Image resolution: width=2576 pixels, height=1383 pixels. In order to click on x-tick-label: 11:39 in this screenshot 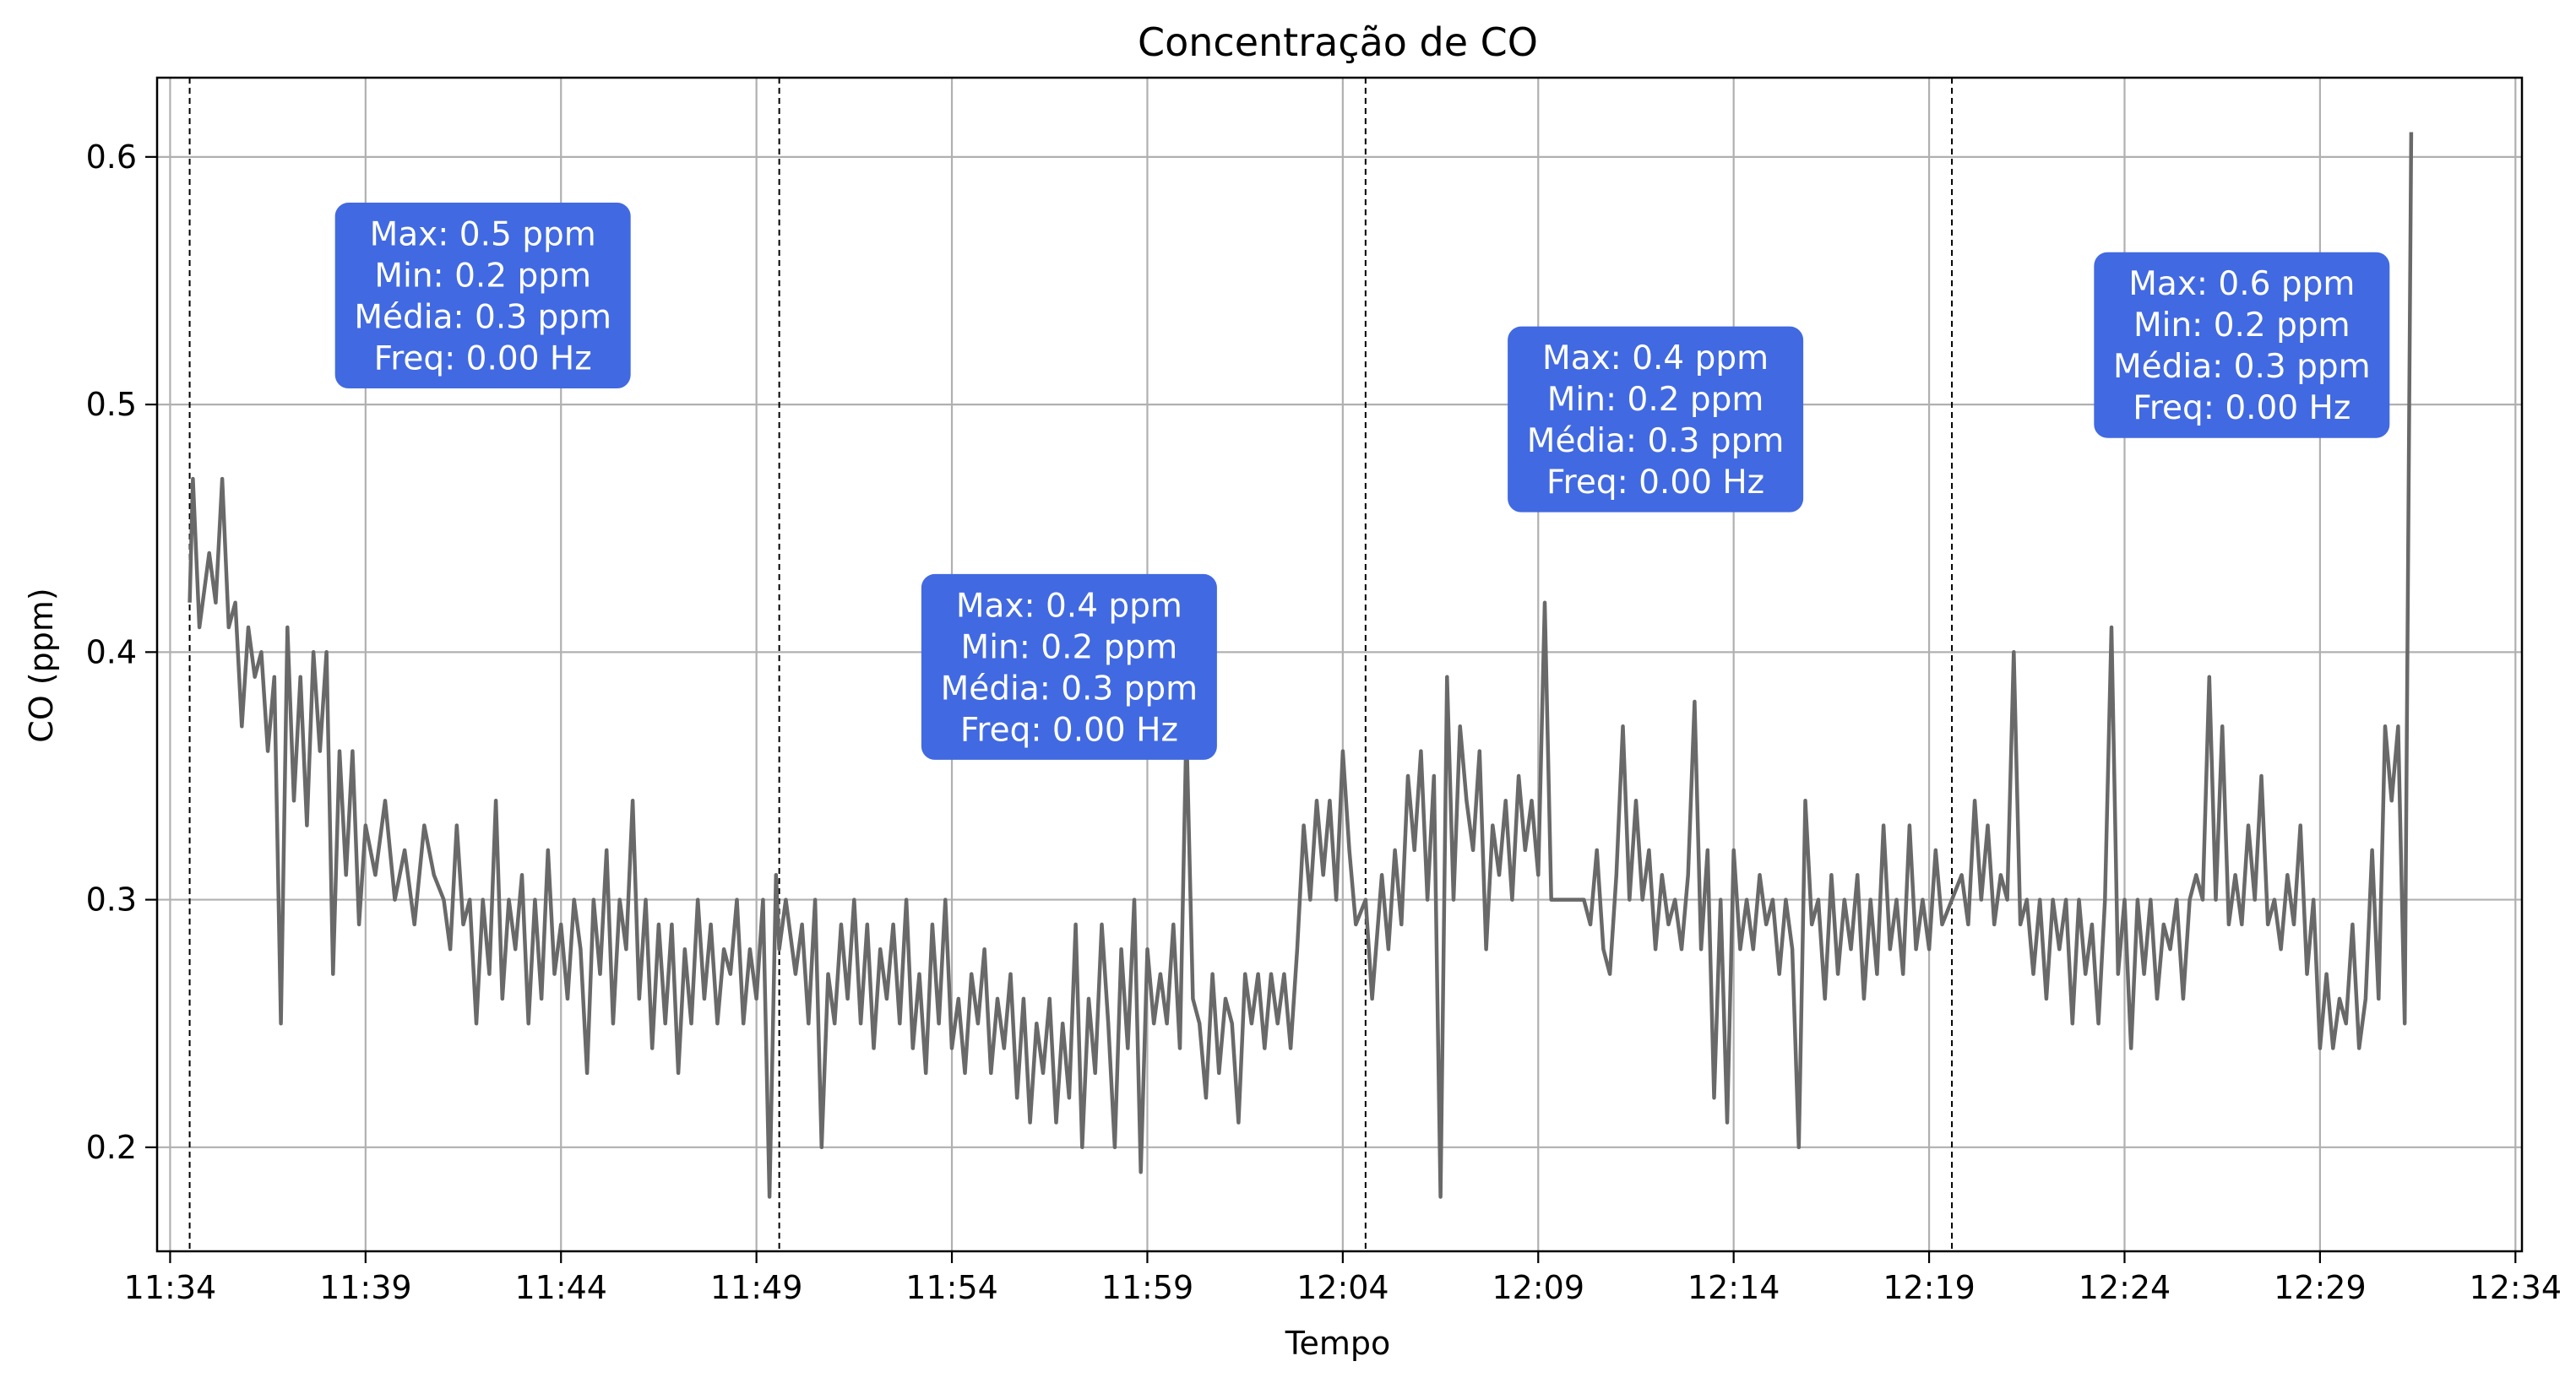, I will do `click(365, 1287)`.